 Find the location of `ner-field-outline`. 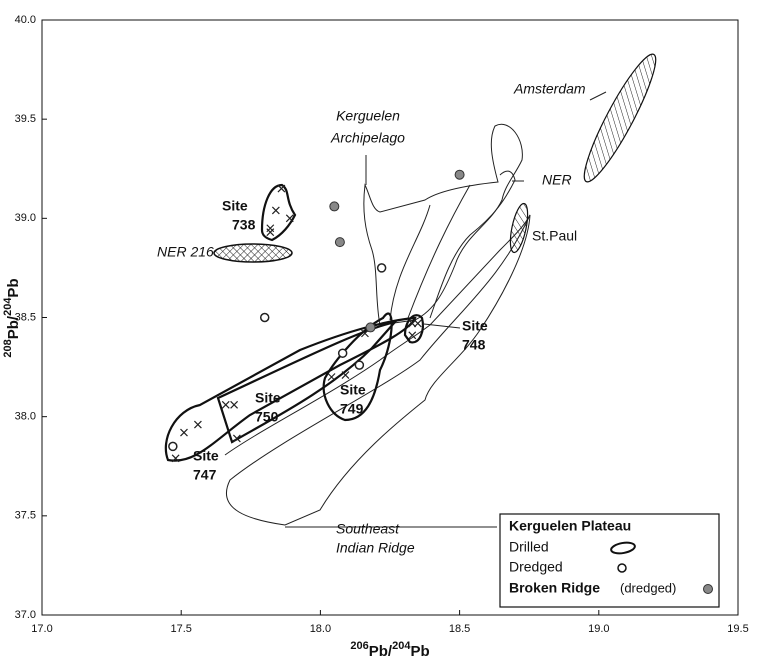

ner-field-outline is located at coordinates (452, 245).